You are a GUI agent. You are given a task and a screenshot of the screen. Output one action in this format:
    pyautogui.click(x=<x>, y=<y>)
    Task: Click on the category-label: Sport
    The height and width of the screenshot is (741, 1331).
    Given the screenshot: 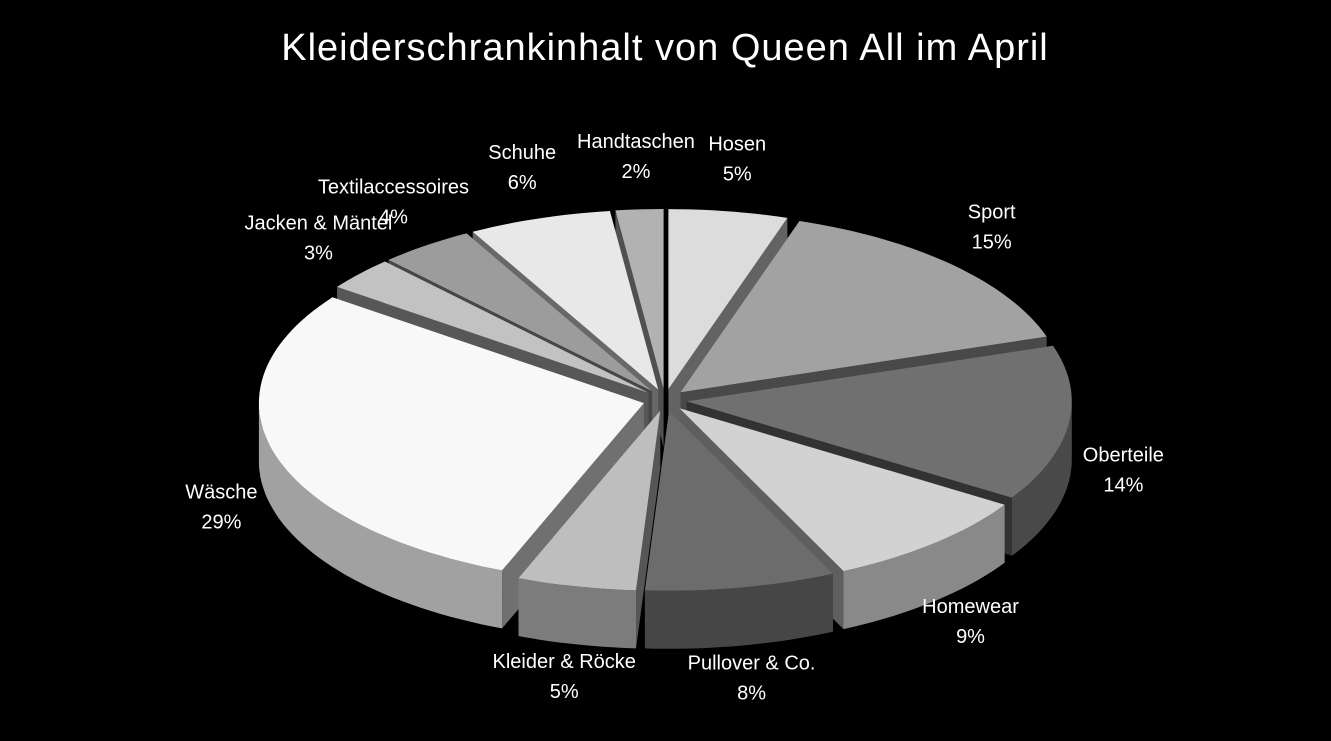 What is the action you would take?
    pyautogui.click(x=992, y=212)
    